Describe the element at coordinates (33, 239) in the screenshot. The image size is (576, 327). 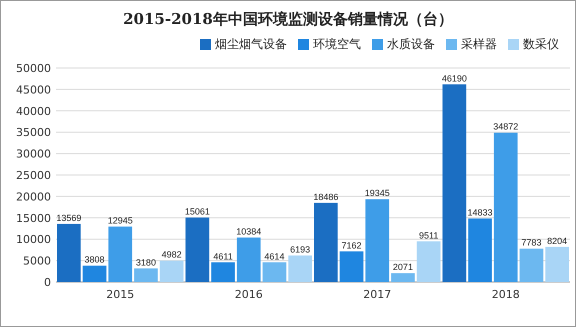
I see `y-tick-label: 10000` at that location.